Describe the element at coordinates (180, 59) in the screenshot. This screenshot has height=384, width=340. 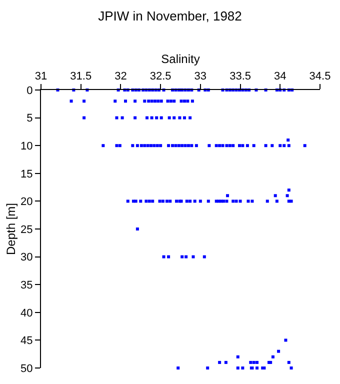
I see `x-axis-title: Salinity` at that location.